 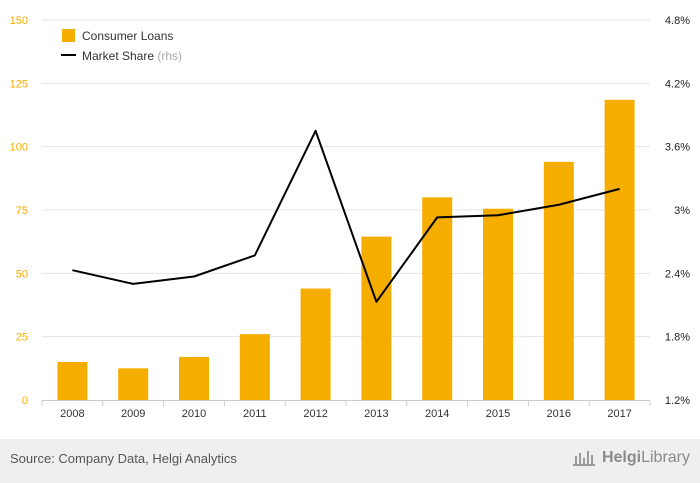 What do you see at coordinates (22, 211) in the screenshot?
I see `y-left-tick-label: 75` at bounding box center [22, 211].